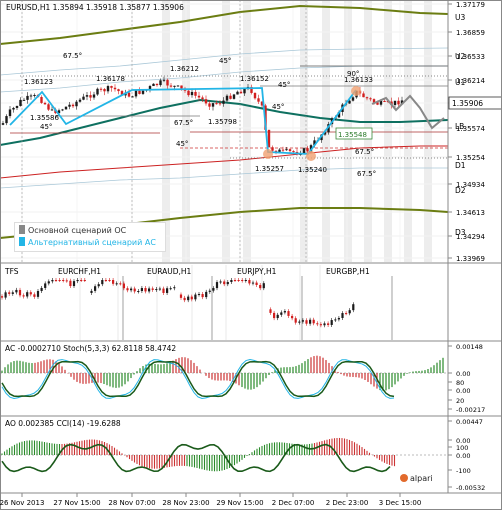 The height and width of the screenshot is (514, 502). What do you see at coordinates (268, 154) in the screenshot?
I see `turning-point-marker` at bounding box center [268, 154].